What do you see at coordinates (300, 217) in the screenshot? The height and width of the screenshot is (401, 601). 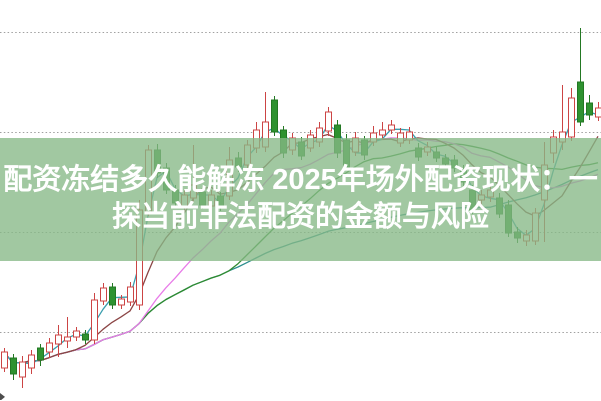 I see `headline-line-2: 探当前非法配资的金额与风险` at bounding box center [300, 217].